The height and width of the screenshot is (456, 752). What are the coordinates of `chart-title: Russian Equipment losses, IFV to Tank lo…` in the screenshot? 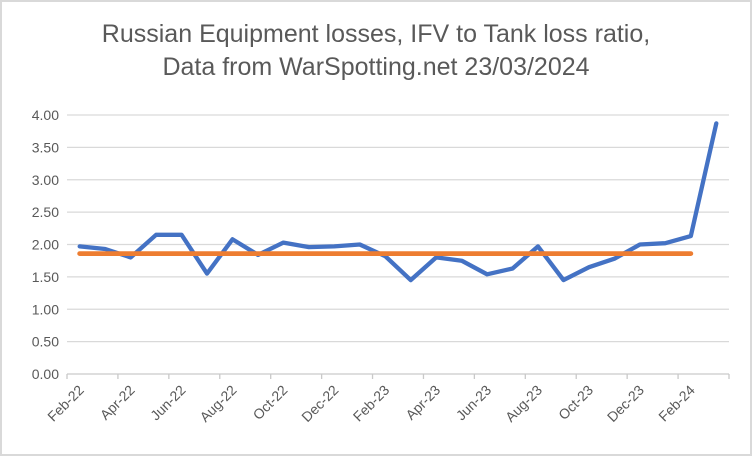 It's located at (376, 51).